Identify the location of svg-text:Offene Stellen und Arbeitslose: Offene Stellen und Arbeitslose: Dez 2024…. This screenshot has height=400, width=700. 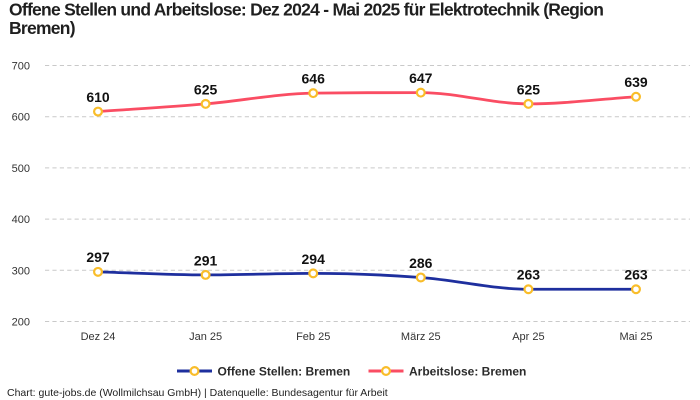
(306, 10).